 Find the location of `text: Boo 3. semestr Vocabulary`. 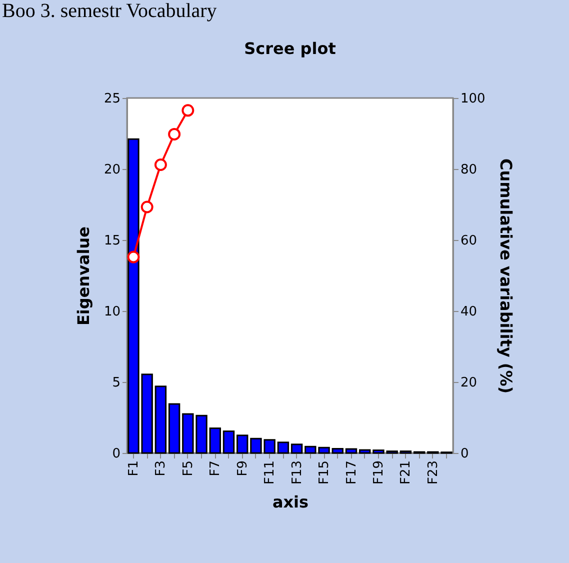

text: Boo 3. semestr Vocabulary is located at coordinates (109, 11).